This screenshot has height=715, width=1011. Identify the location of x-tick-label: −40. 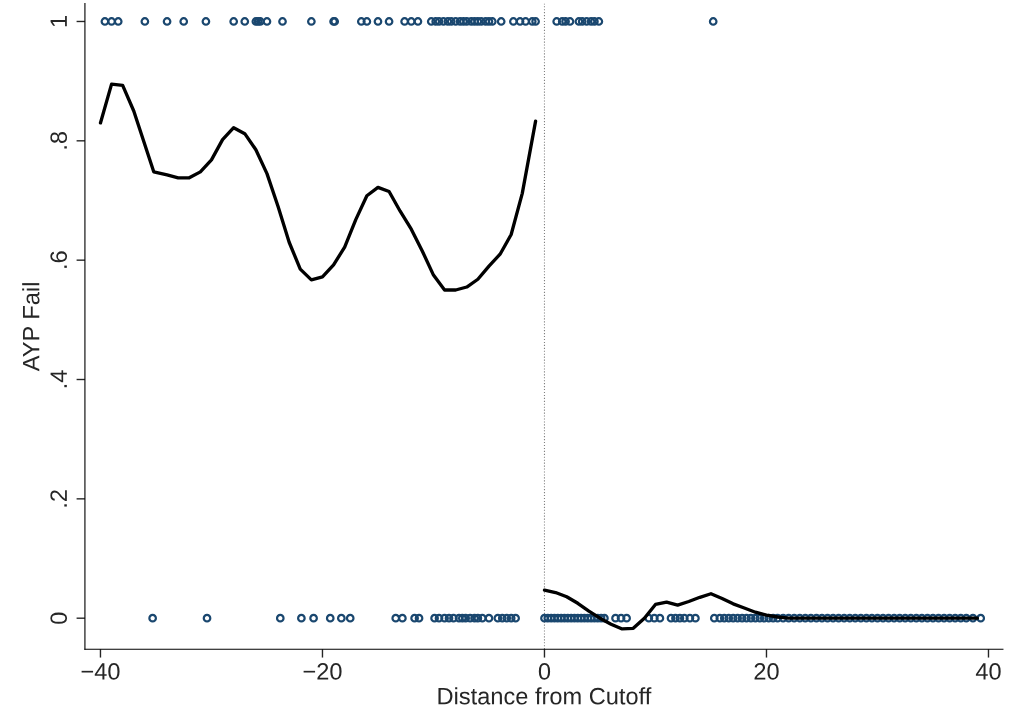
(100, 671).